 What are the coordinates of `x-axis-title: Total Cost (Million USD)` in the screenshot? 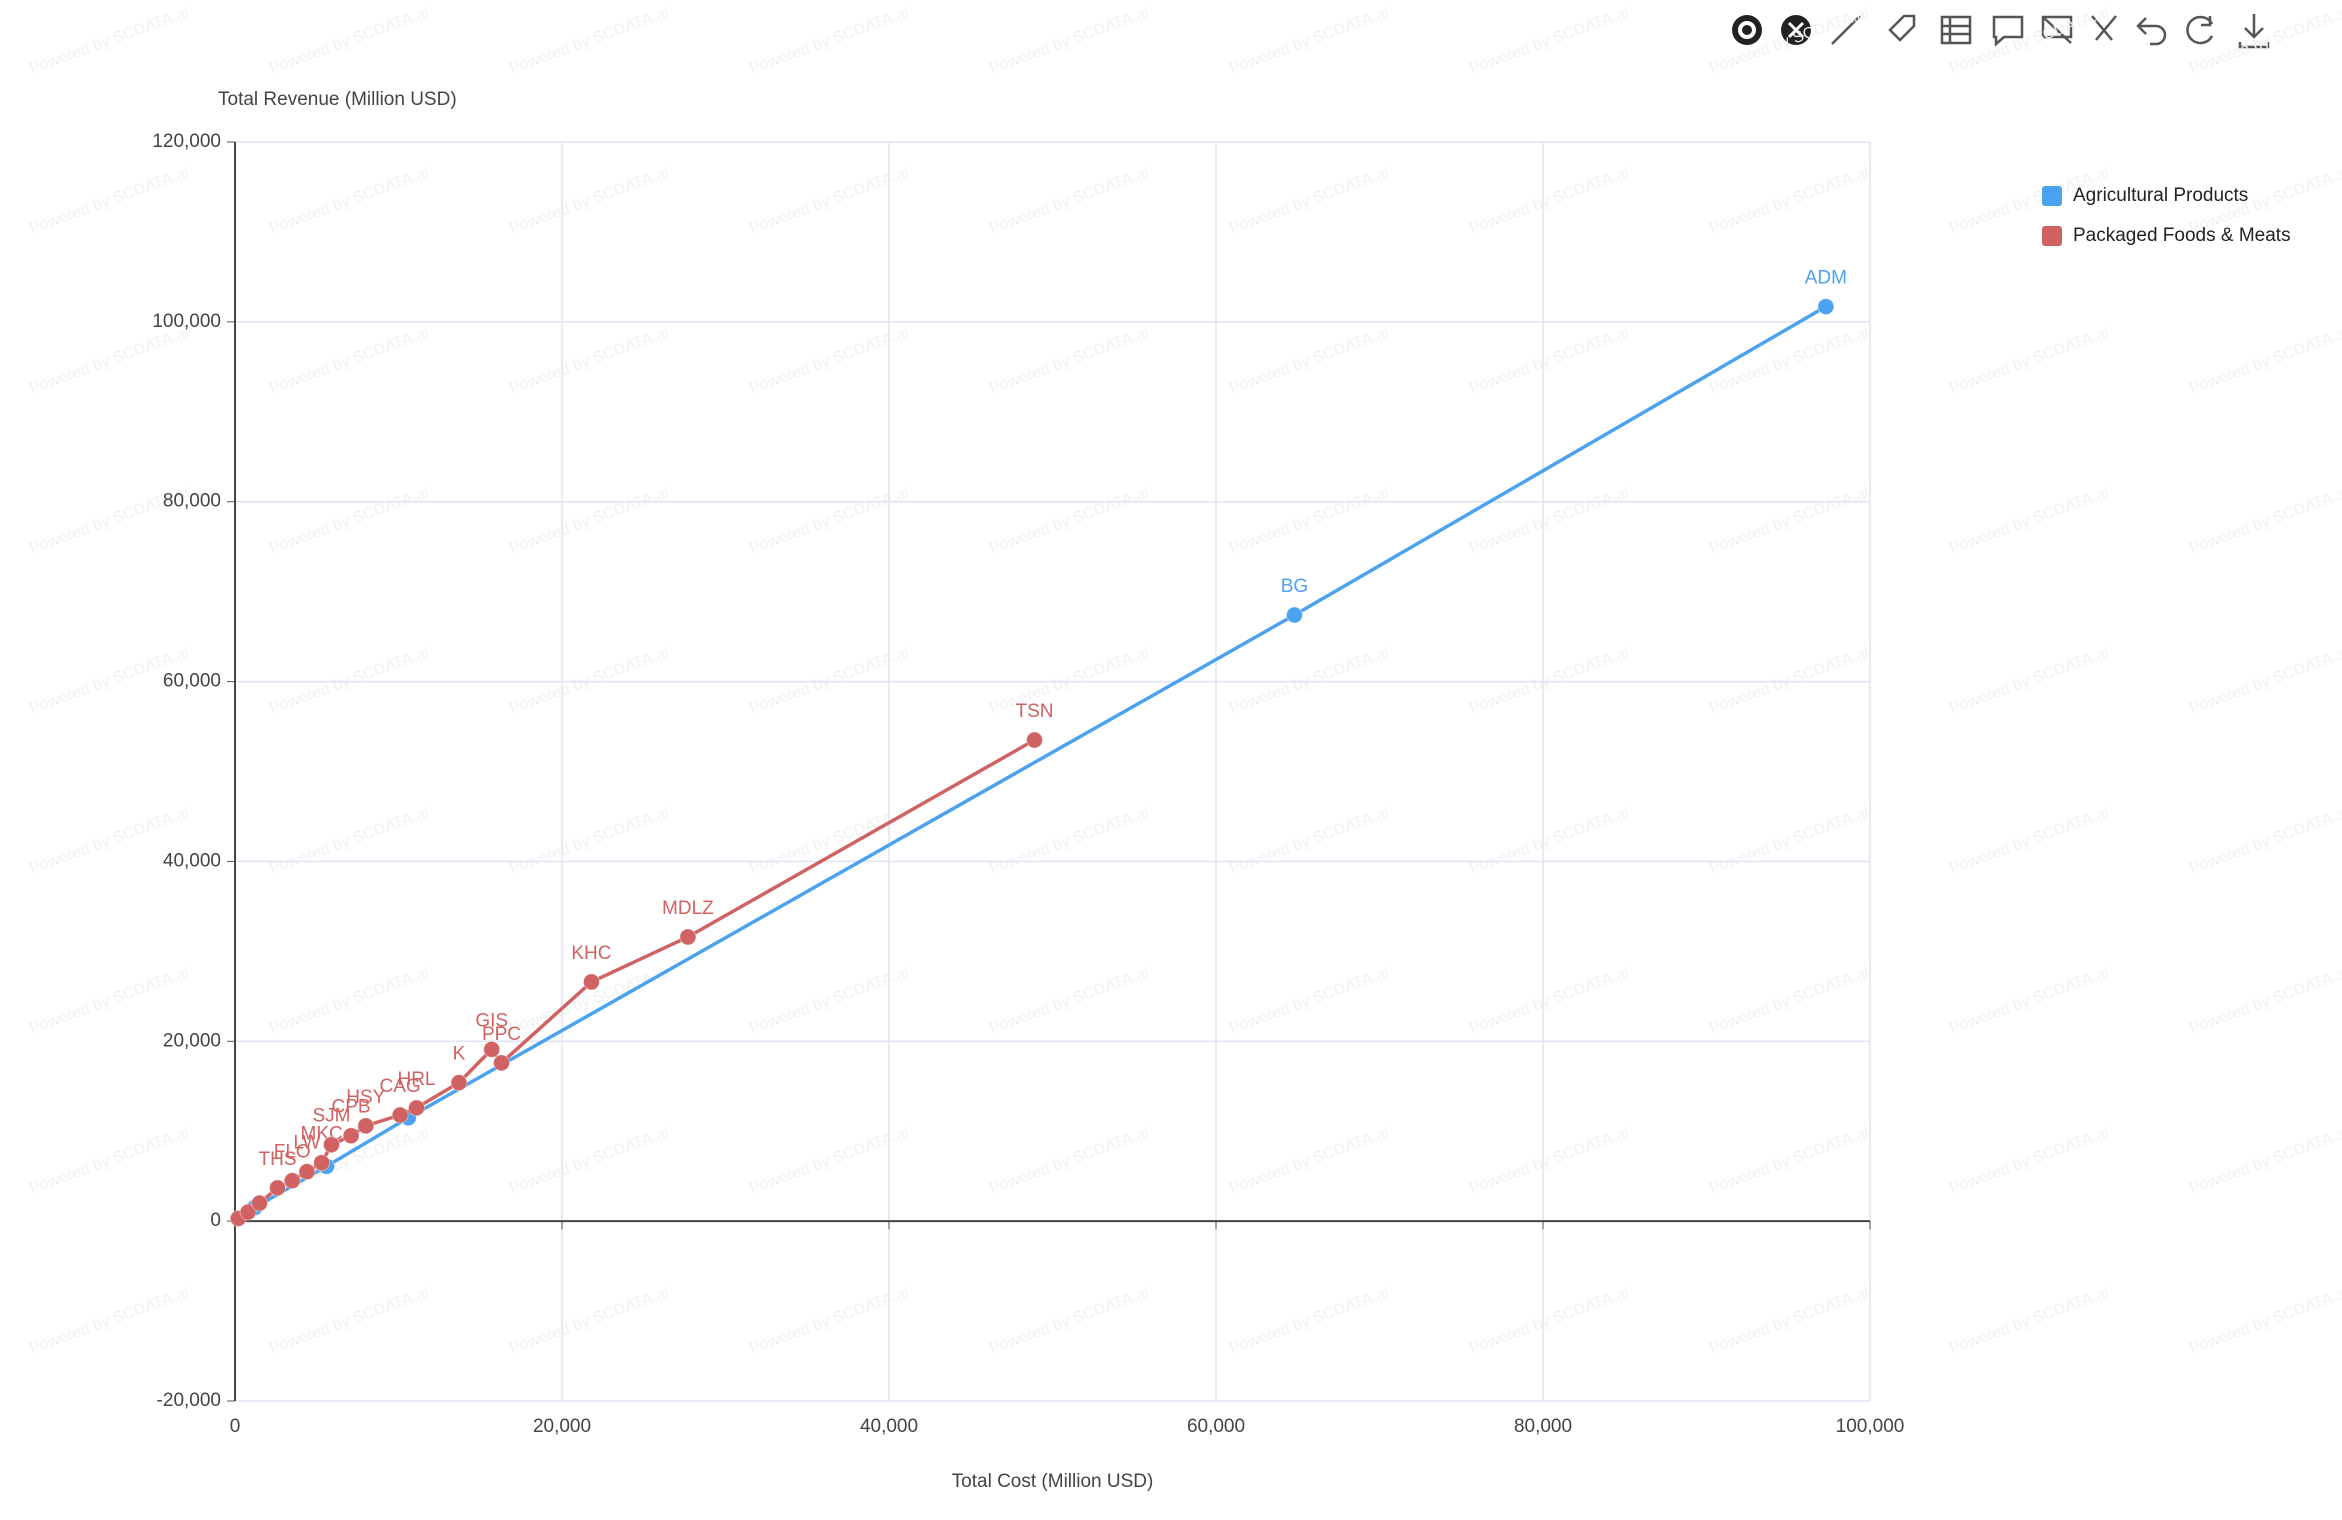 It's located at (1053, 1481).